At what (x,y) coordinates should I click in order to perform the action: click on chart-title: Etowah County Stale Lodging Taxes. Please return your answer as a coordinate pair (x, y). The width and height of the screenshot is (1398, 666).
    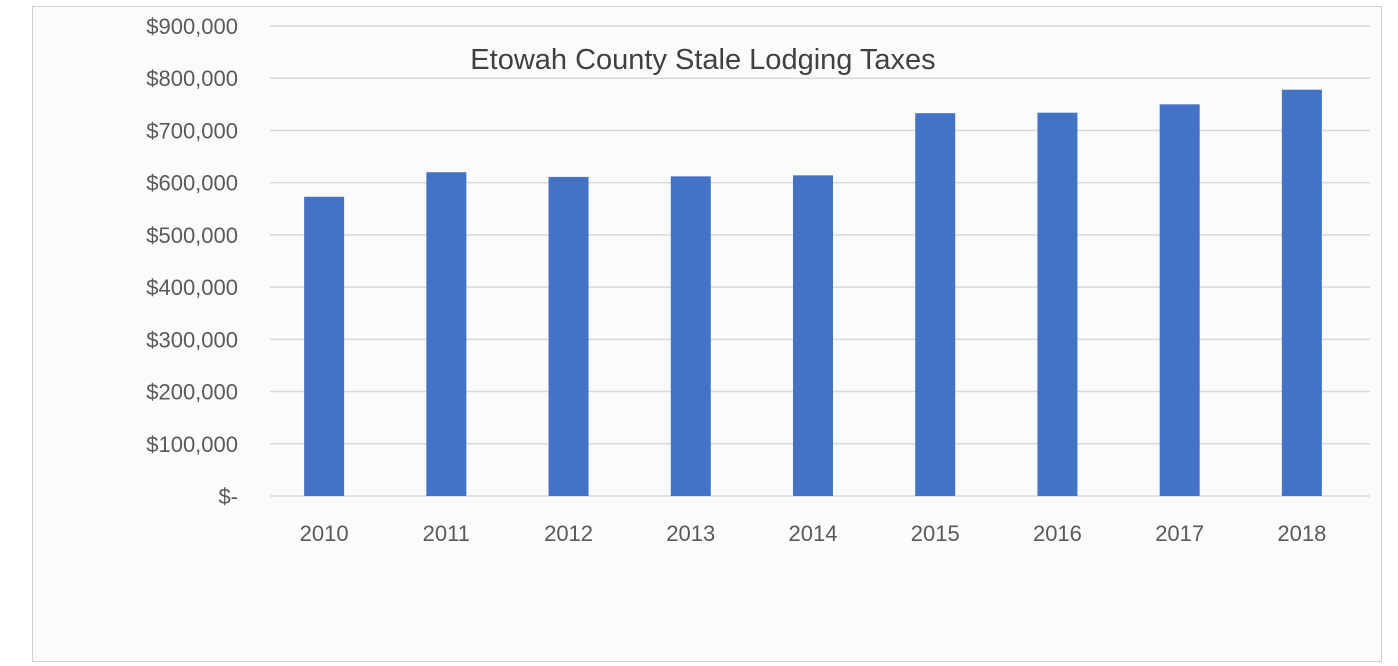
    Looking at the image, I should click on (702, 60).